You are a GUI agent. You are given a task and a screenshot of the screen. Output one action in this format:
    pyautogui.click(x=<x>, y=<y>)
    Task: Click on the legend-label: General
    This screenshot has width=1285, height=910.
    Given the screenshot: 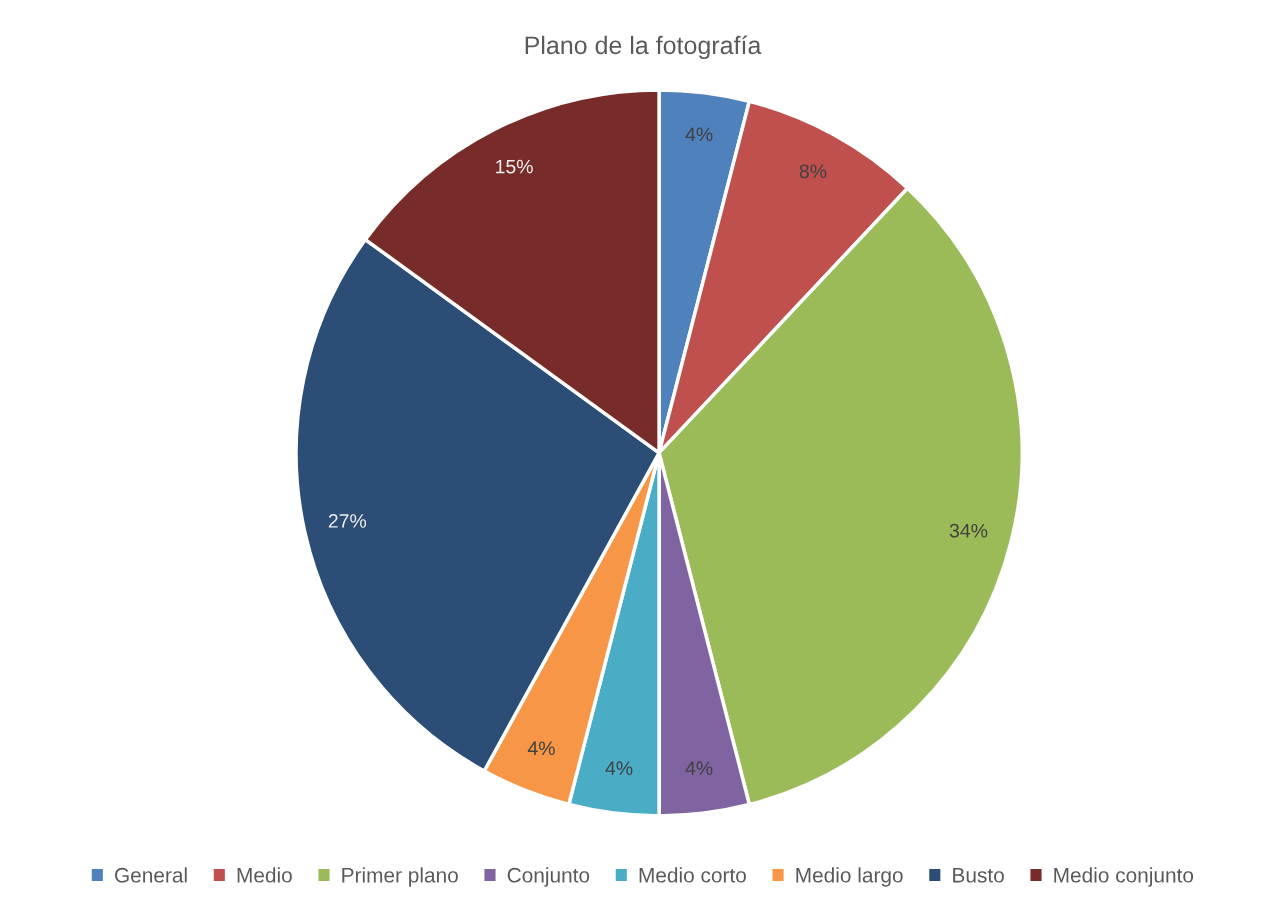 What is the action you would take?
    pyautogui.click(x=151, y=875)
    